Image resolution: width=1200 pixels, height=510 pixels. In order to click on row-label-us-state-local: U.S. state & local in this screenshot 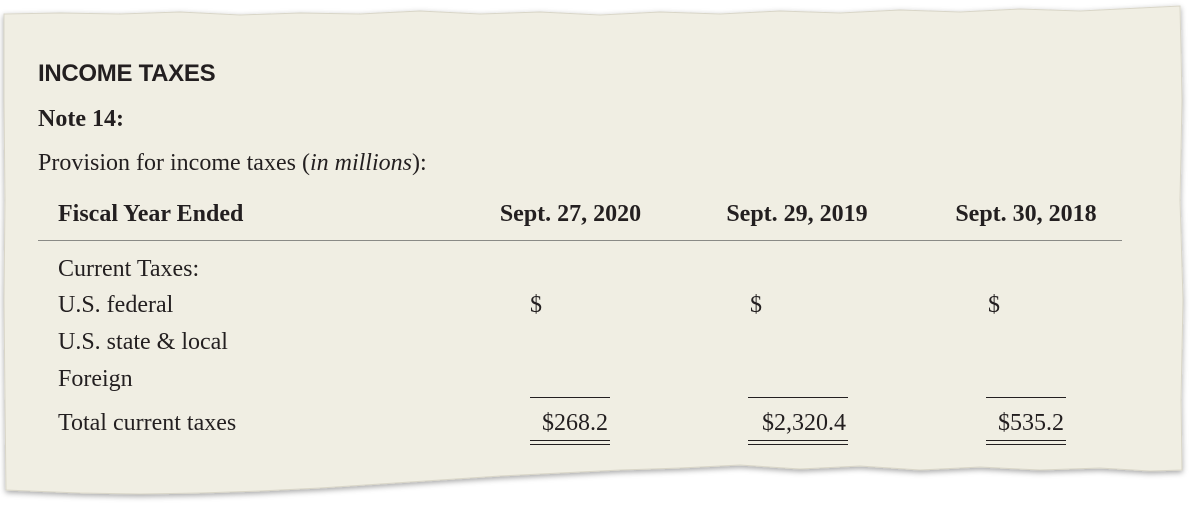, I will do `click(143, 342)`.